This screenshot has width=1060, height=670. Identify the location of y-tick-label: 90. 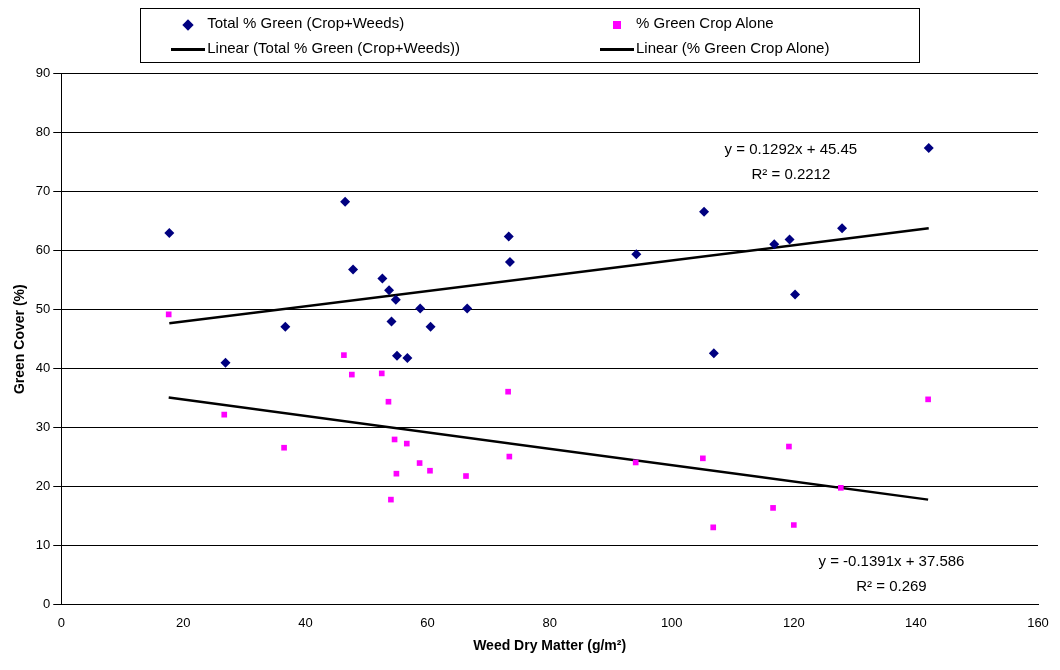
(43, 73).